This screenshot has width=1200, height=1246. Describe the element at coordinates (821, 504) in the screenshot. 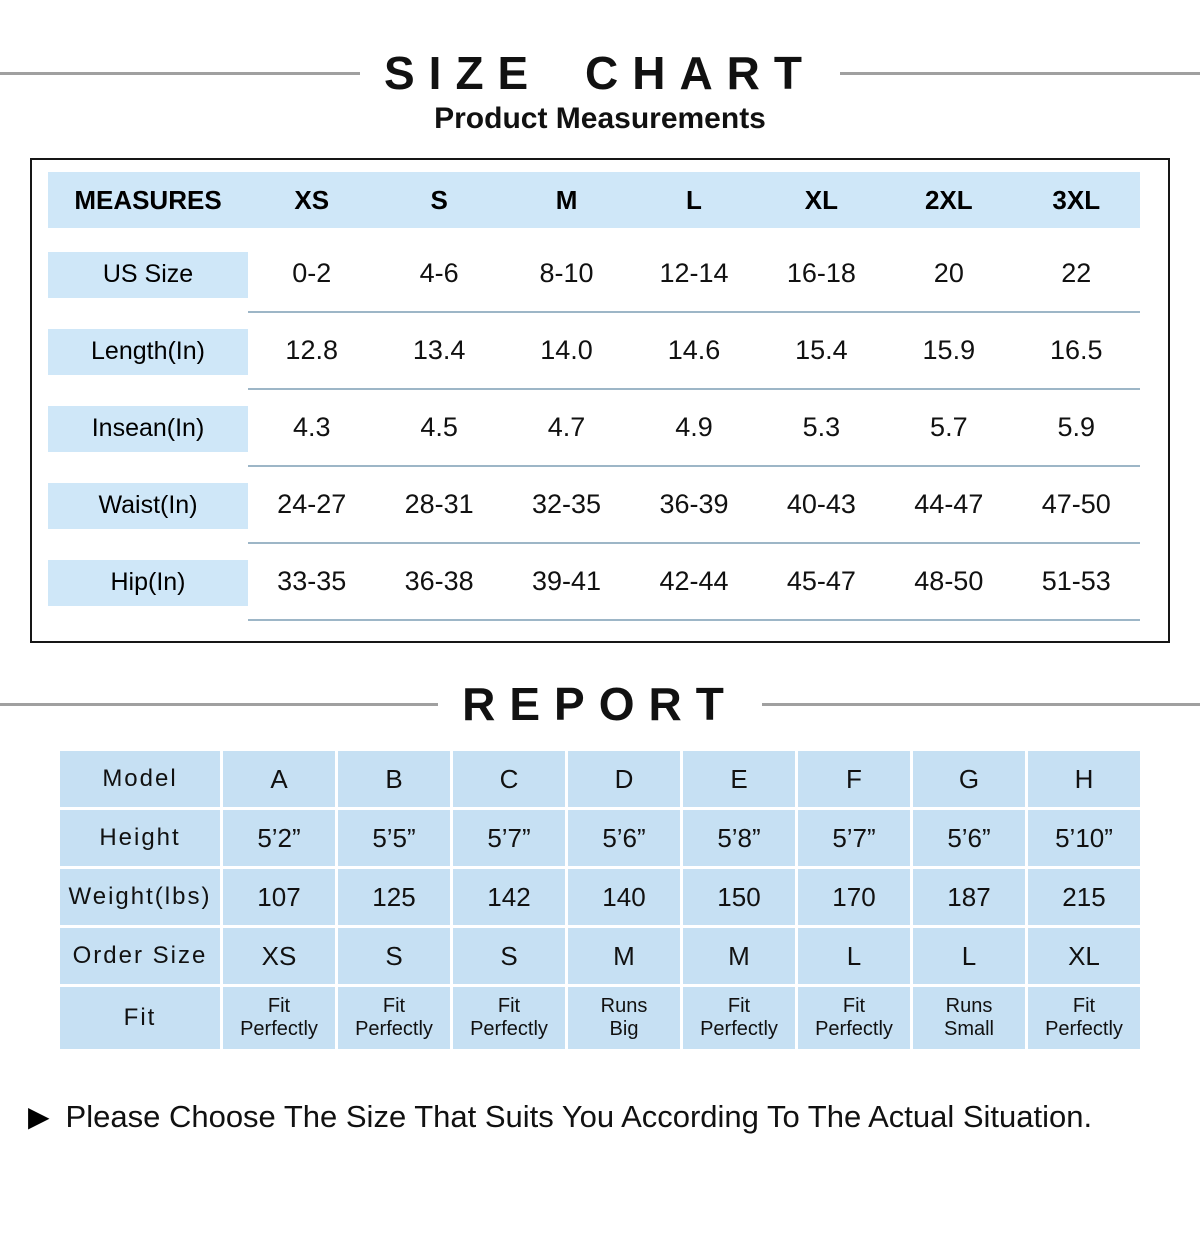

I see `table-cell: 40-43` at that location.